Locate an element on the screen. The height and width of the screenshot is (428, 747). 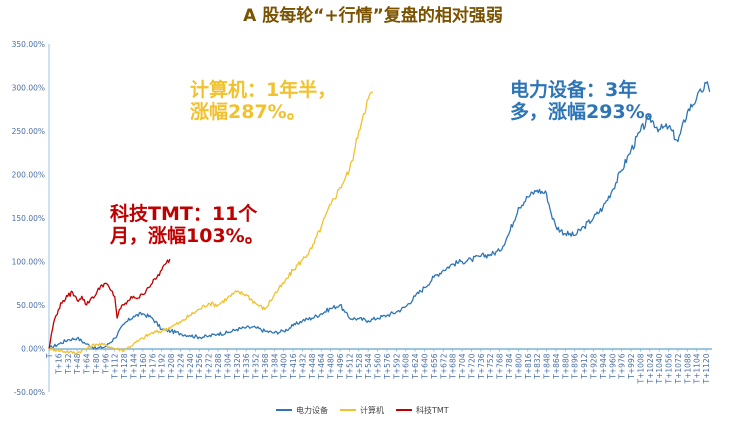
x-tick-label: T+144 is located at coordinates (133, 366).